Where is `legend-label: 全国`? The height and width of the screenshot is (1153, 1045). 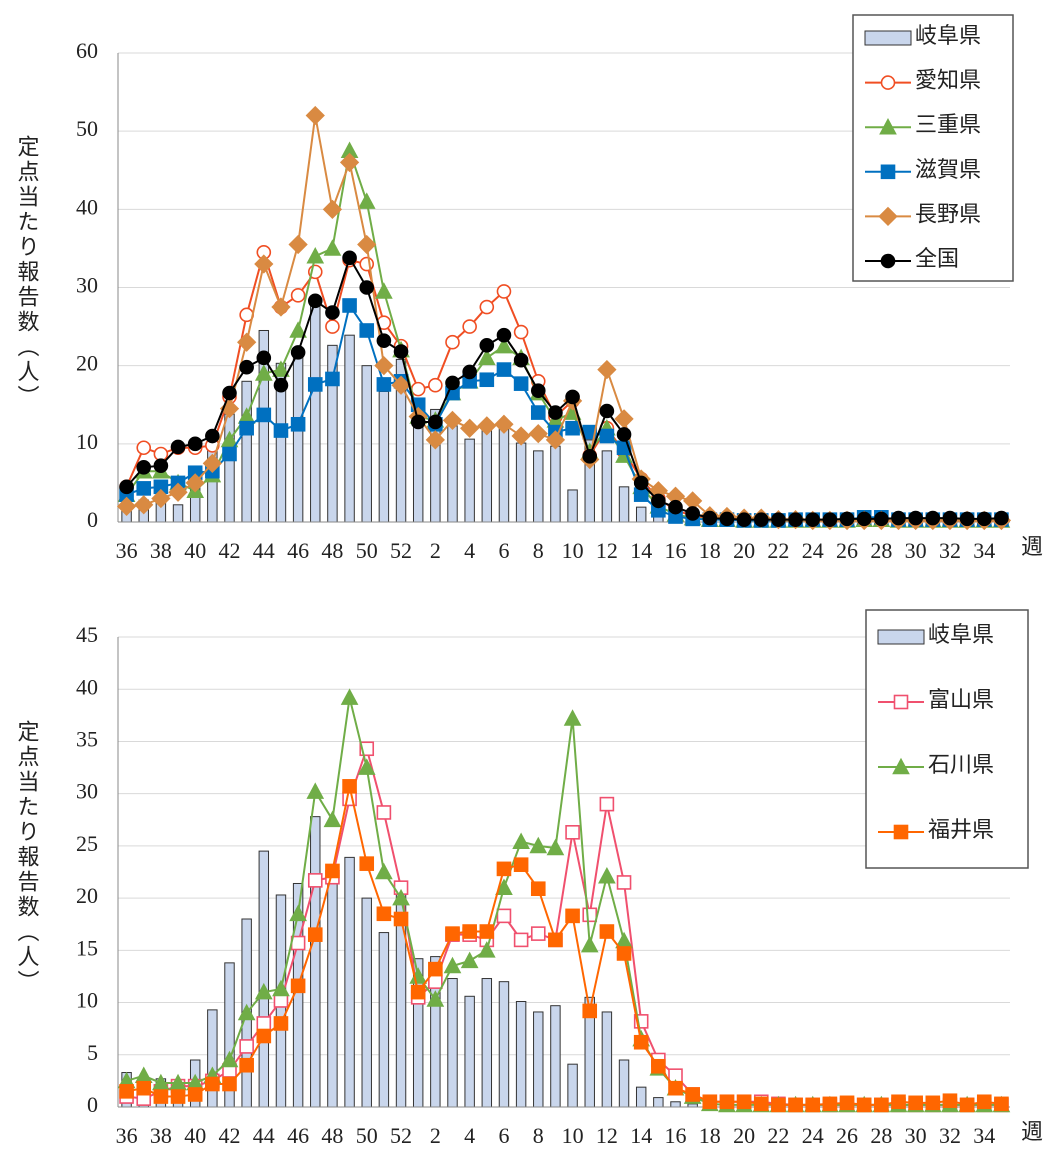 legend-label: 全国 is located at coordinates (937, 258).